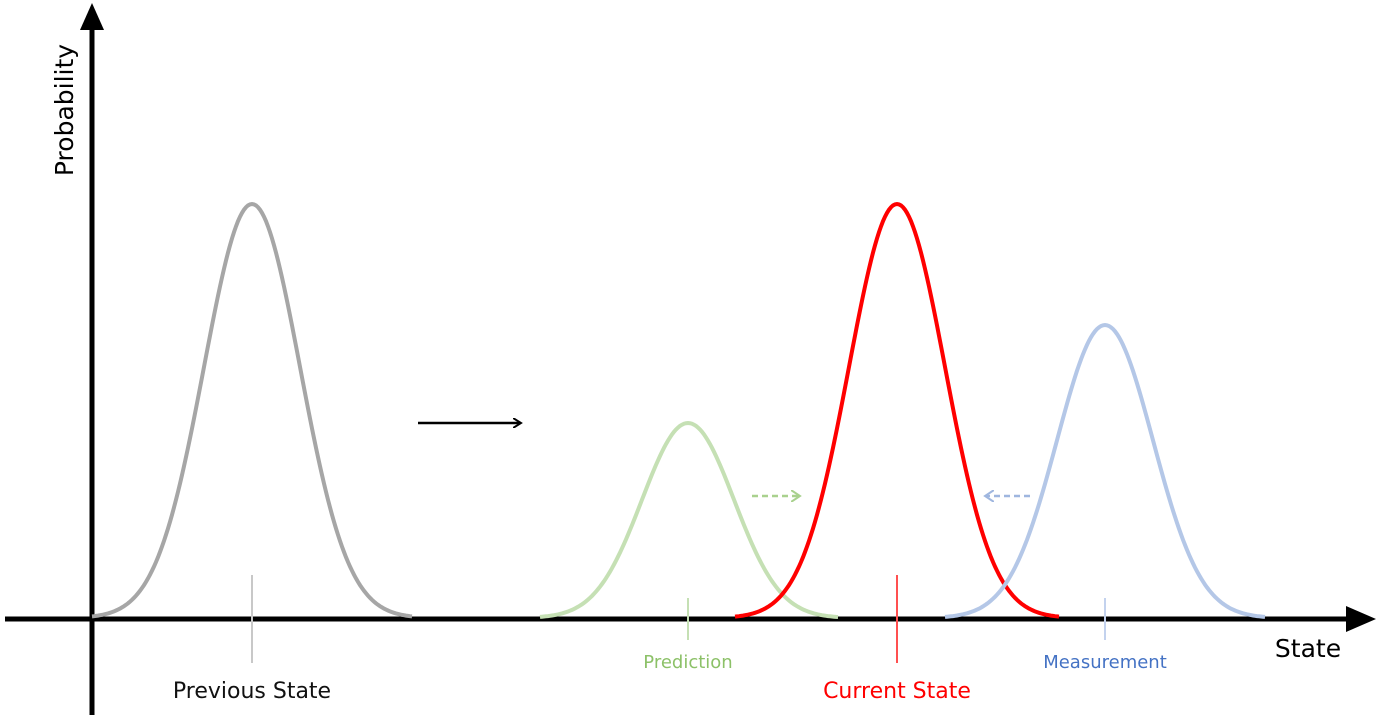 This screenshot has height=720, width=1381. What do you see at coordinates (1361, 619) in the screenshot?
I see `x-axis-arrow` at bounding box center [1361, 619].